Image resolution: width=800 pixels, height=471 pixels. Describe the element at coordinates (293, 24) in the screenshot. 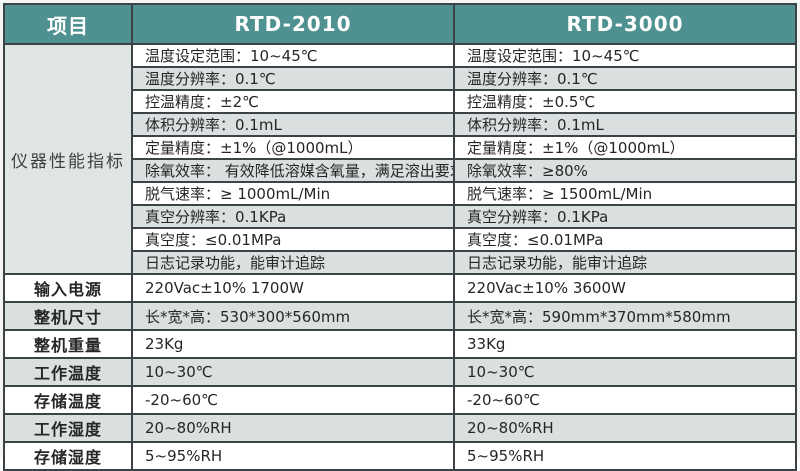

I see `header-model-rtd2010: RTD-2010` at that location.